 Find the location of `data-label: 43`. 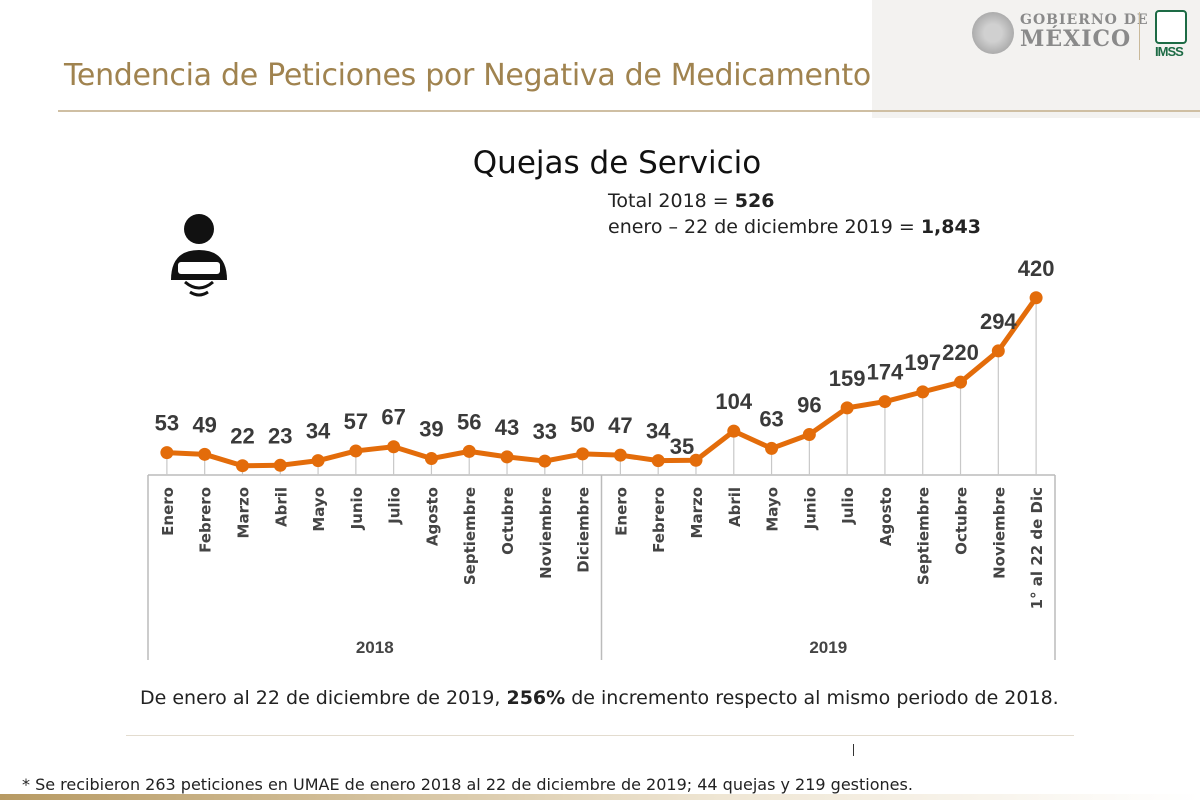

data-label: 43 is located at coordinates (507, 427).